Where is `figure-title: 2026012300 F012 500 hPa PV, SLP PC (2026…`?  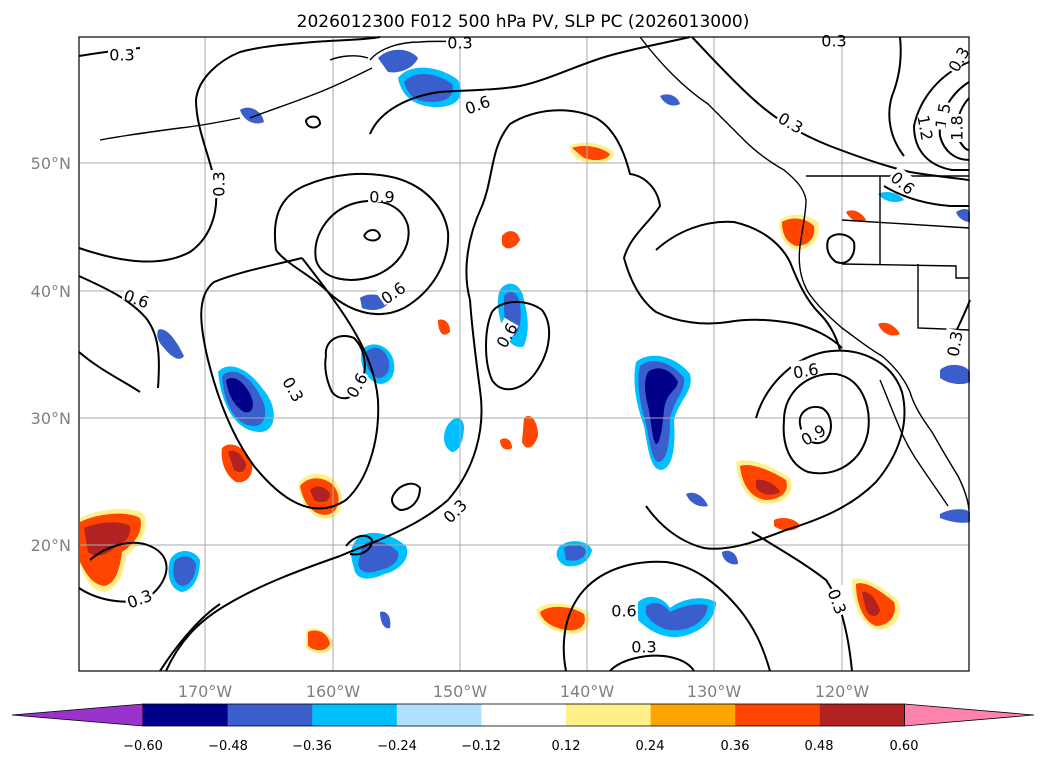 figure-title: 2026012300 F012 500 hPa PV, SLP PC (2026… is located at coordinates (523, 22).